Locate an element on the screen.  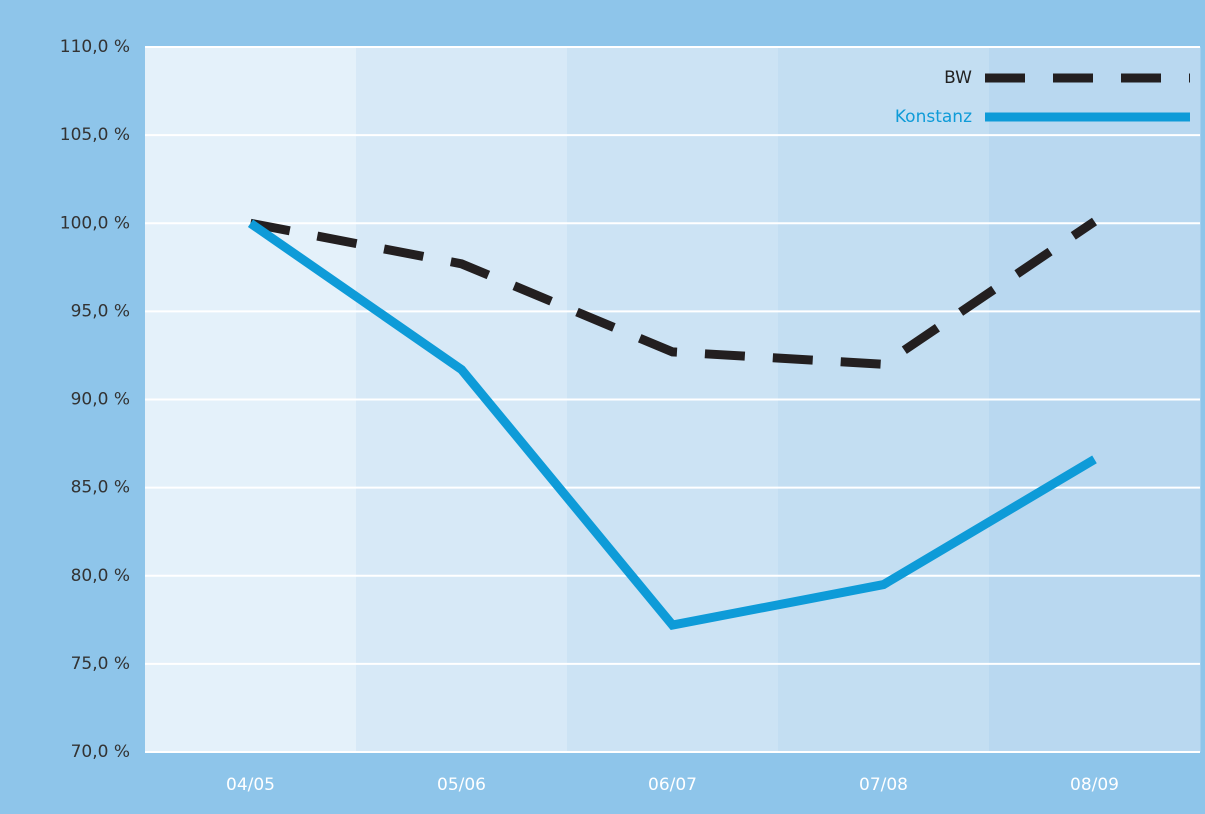
legend-label: Konstanz is located at coordinates (933, 117).